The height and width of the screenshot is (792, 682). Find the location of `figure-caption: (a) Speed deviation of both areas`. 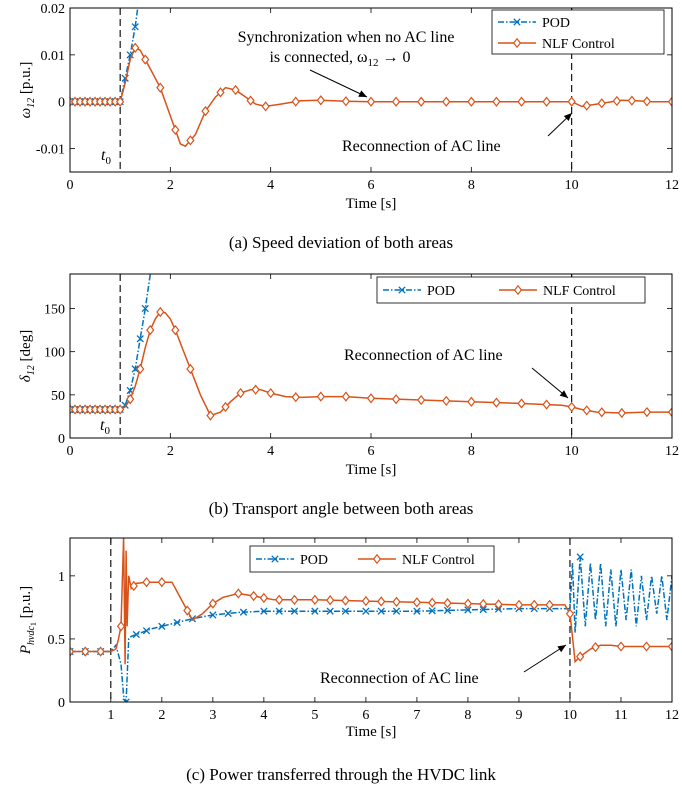

figure-caption: (a) Speed deviation of both areas is located at coordinates (341, 242).